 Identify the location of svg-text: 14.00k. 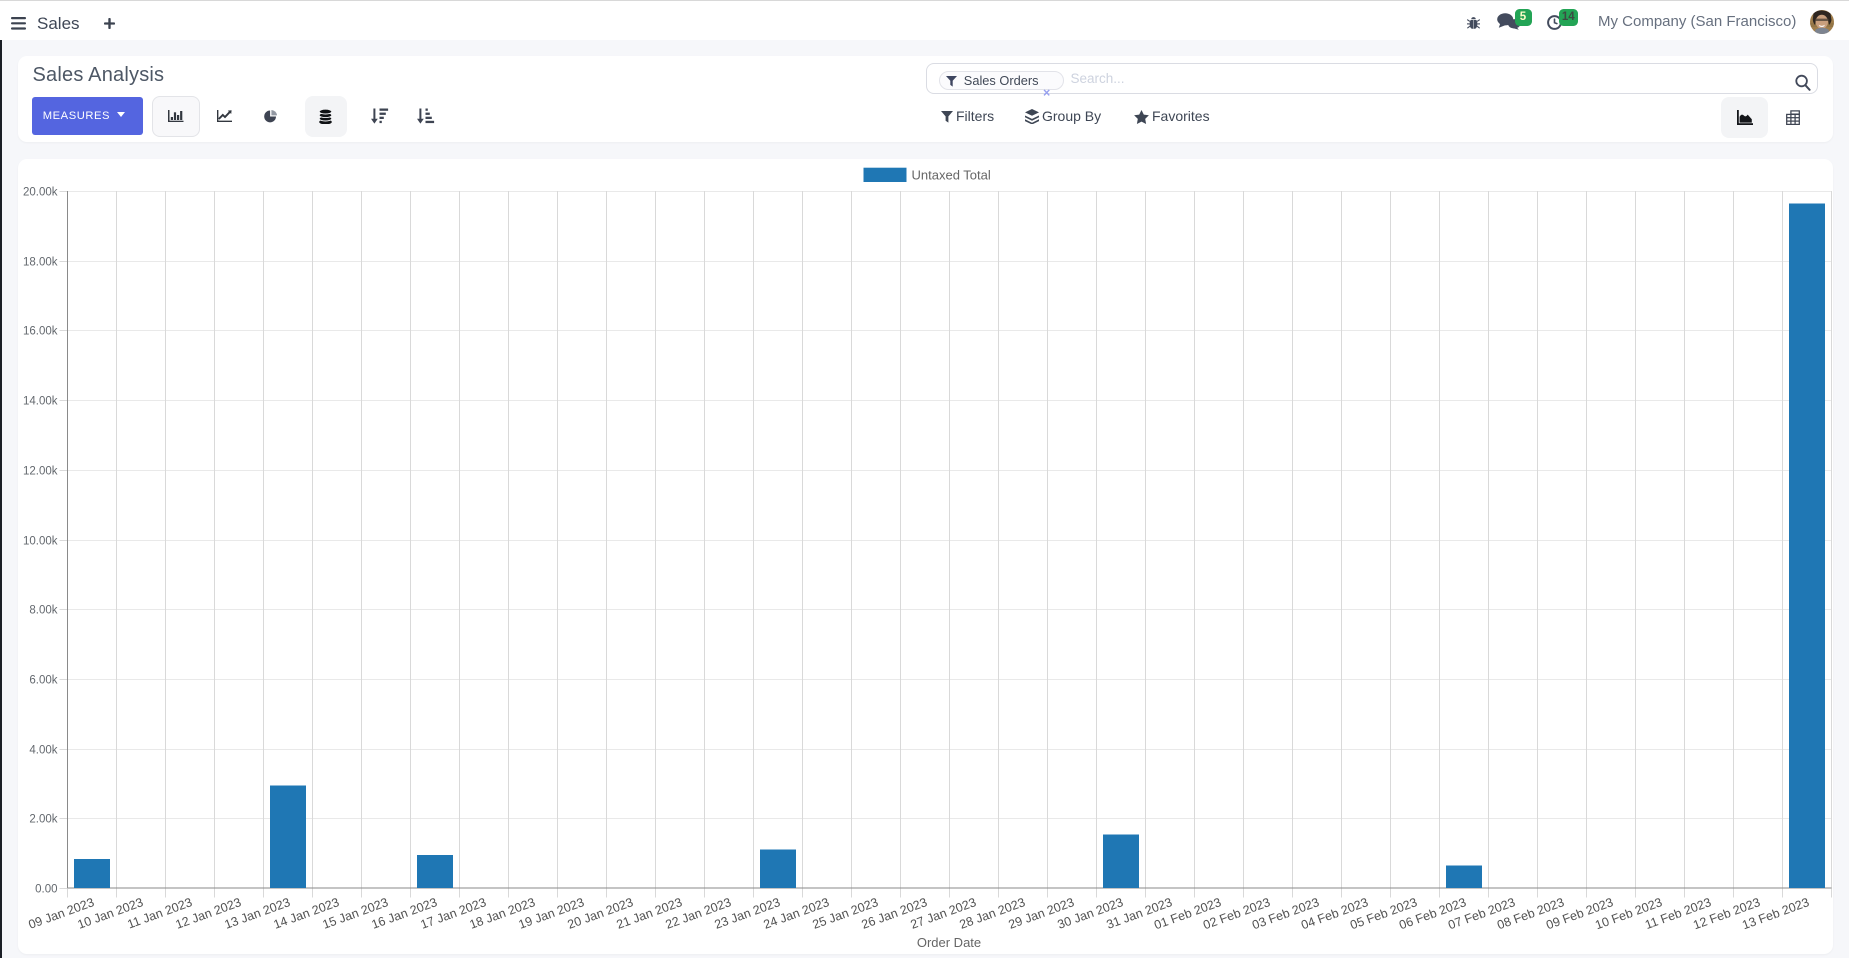
(40, 402).